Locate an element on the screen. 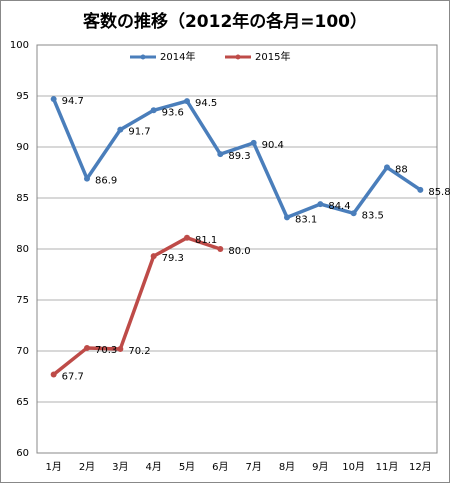 This screenshot has width=450, height=483. x-tick-label: 4月 is located at coordinates (153, 467).